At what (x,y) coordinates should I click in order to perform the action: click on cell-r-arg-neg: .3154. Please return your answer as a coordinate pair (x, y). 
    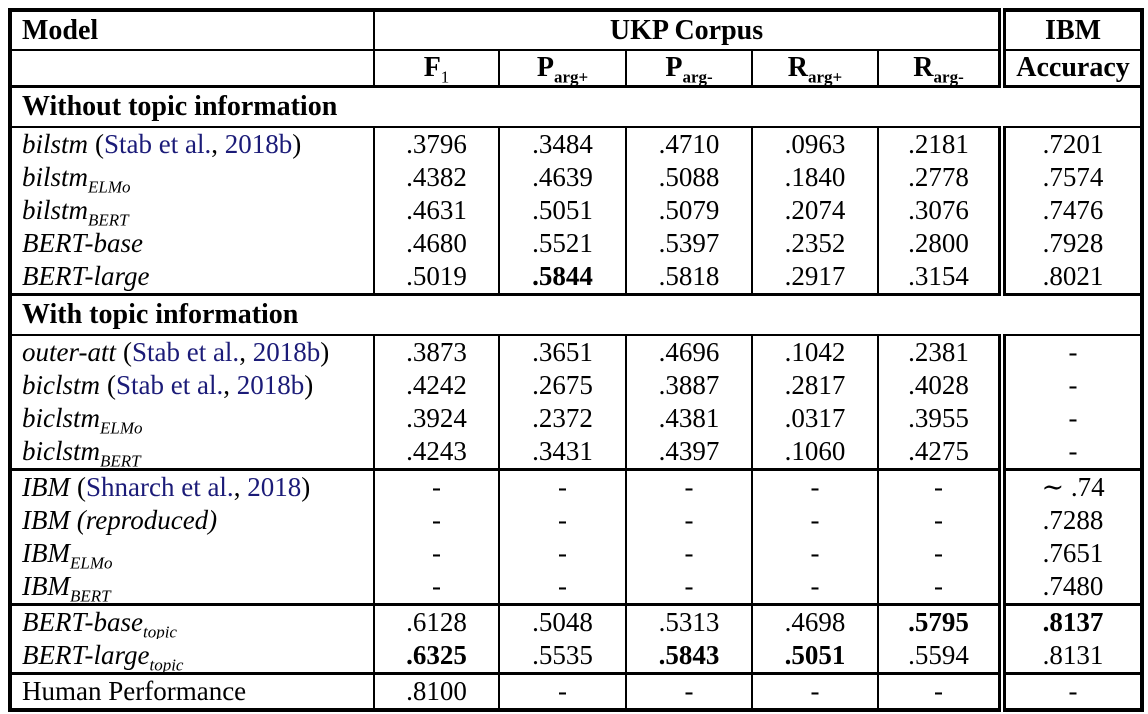
    Looking at the image, I should click on (939, 277).